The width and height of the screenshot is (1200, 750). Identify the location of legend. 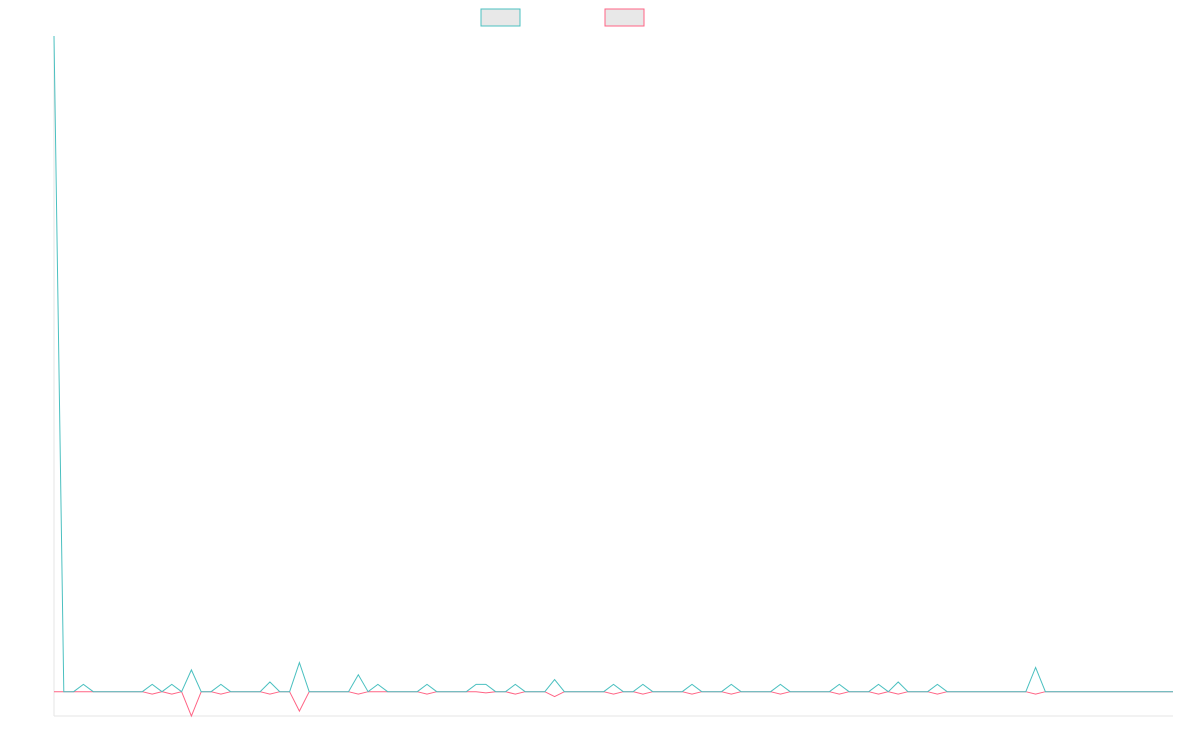
(562, 17).